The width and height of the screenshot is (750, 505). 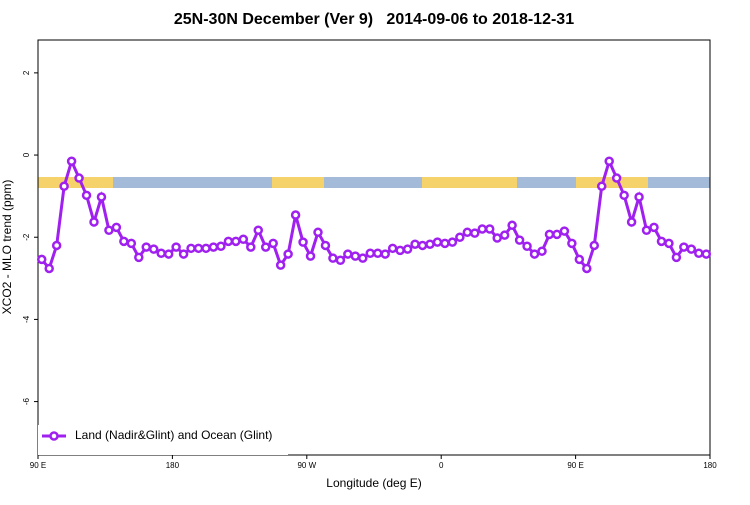 I want to click on y-tick-label: 0, so click(x=26, y=154).